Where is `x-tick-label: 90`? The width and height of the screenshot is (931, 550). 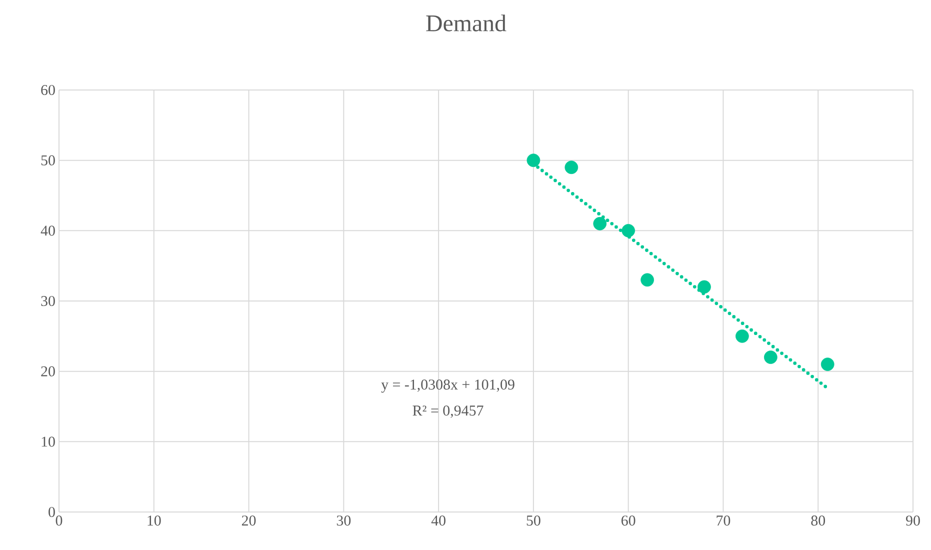 x-tick-label: 90 is located at coordinates (913, 521).